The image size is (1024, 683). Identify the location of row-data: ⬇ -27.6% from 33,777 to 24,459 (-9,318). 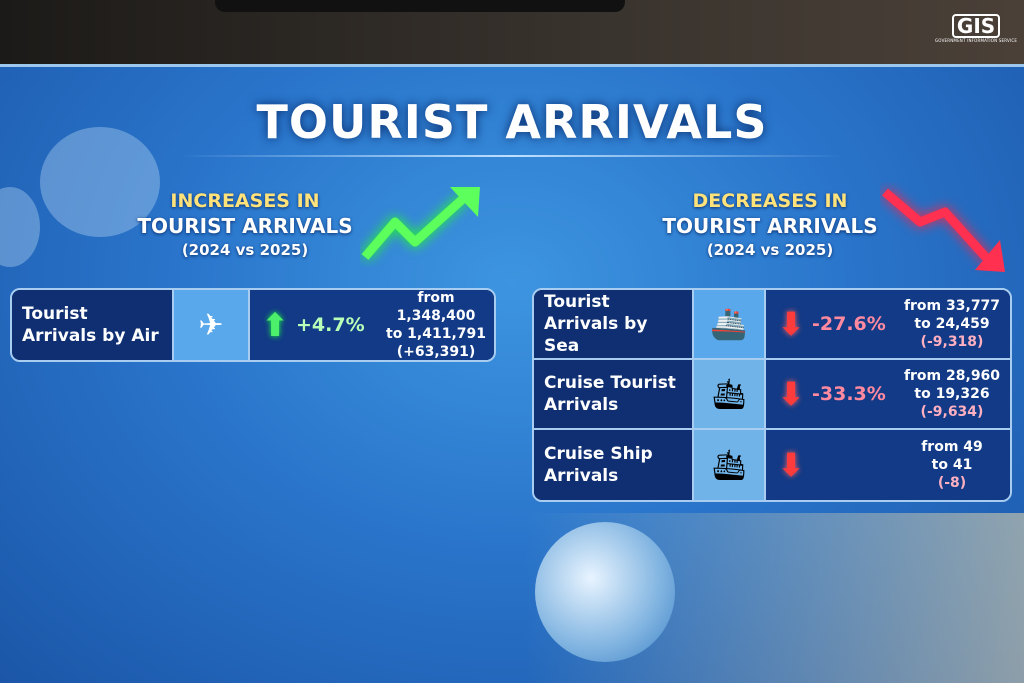
(888, 324).